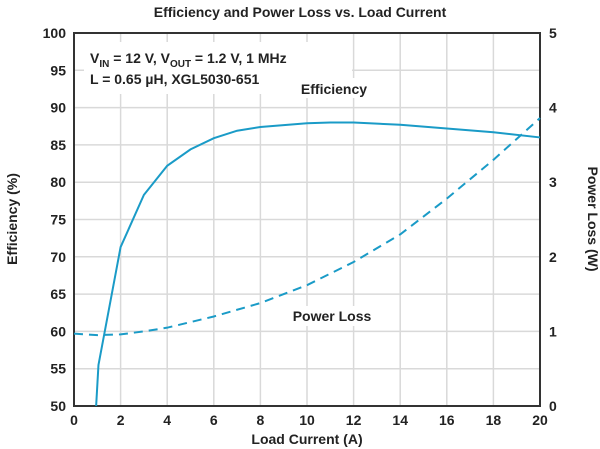 This screenshot has height=449, width=600. I want to click on y-tick-label: 80, so click(58, 182).